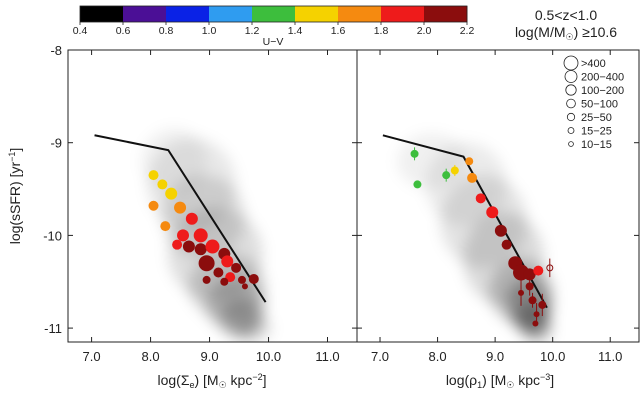 This screenshot has height=401, width=642. I want to click on x-tick-label: 9.0, so click(495, 356).